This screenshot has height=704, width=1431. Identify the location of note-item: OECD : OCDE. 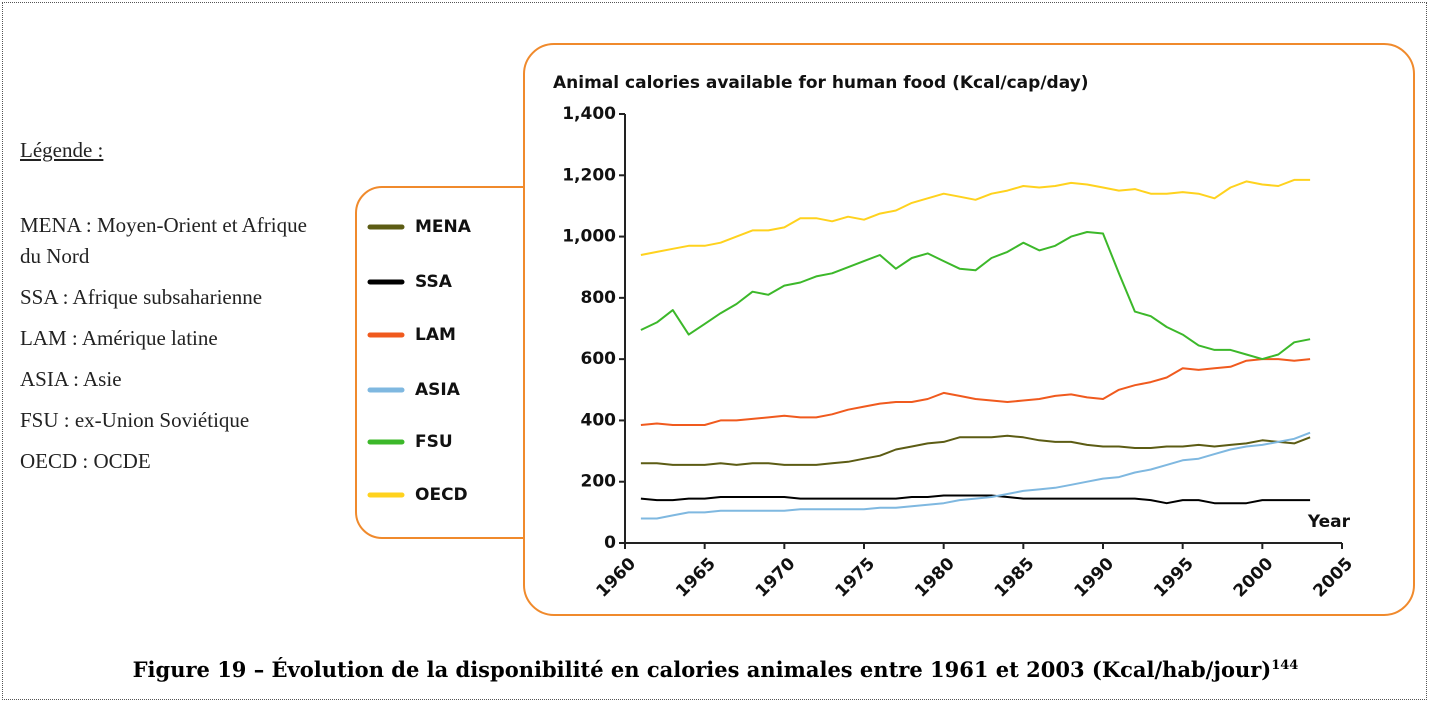
(85, 461).